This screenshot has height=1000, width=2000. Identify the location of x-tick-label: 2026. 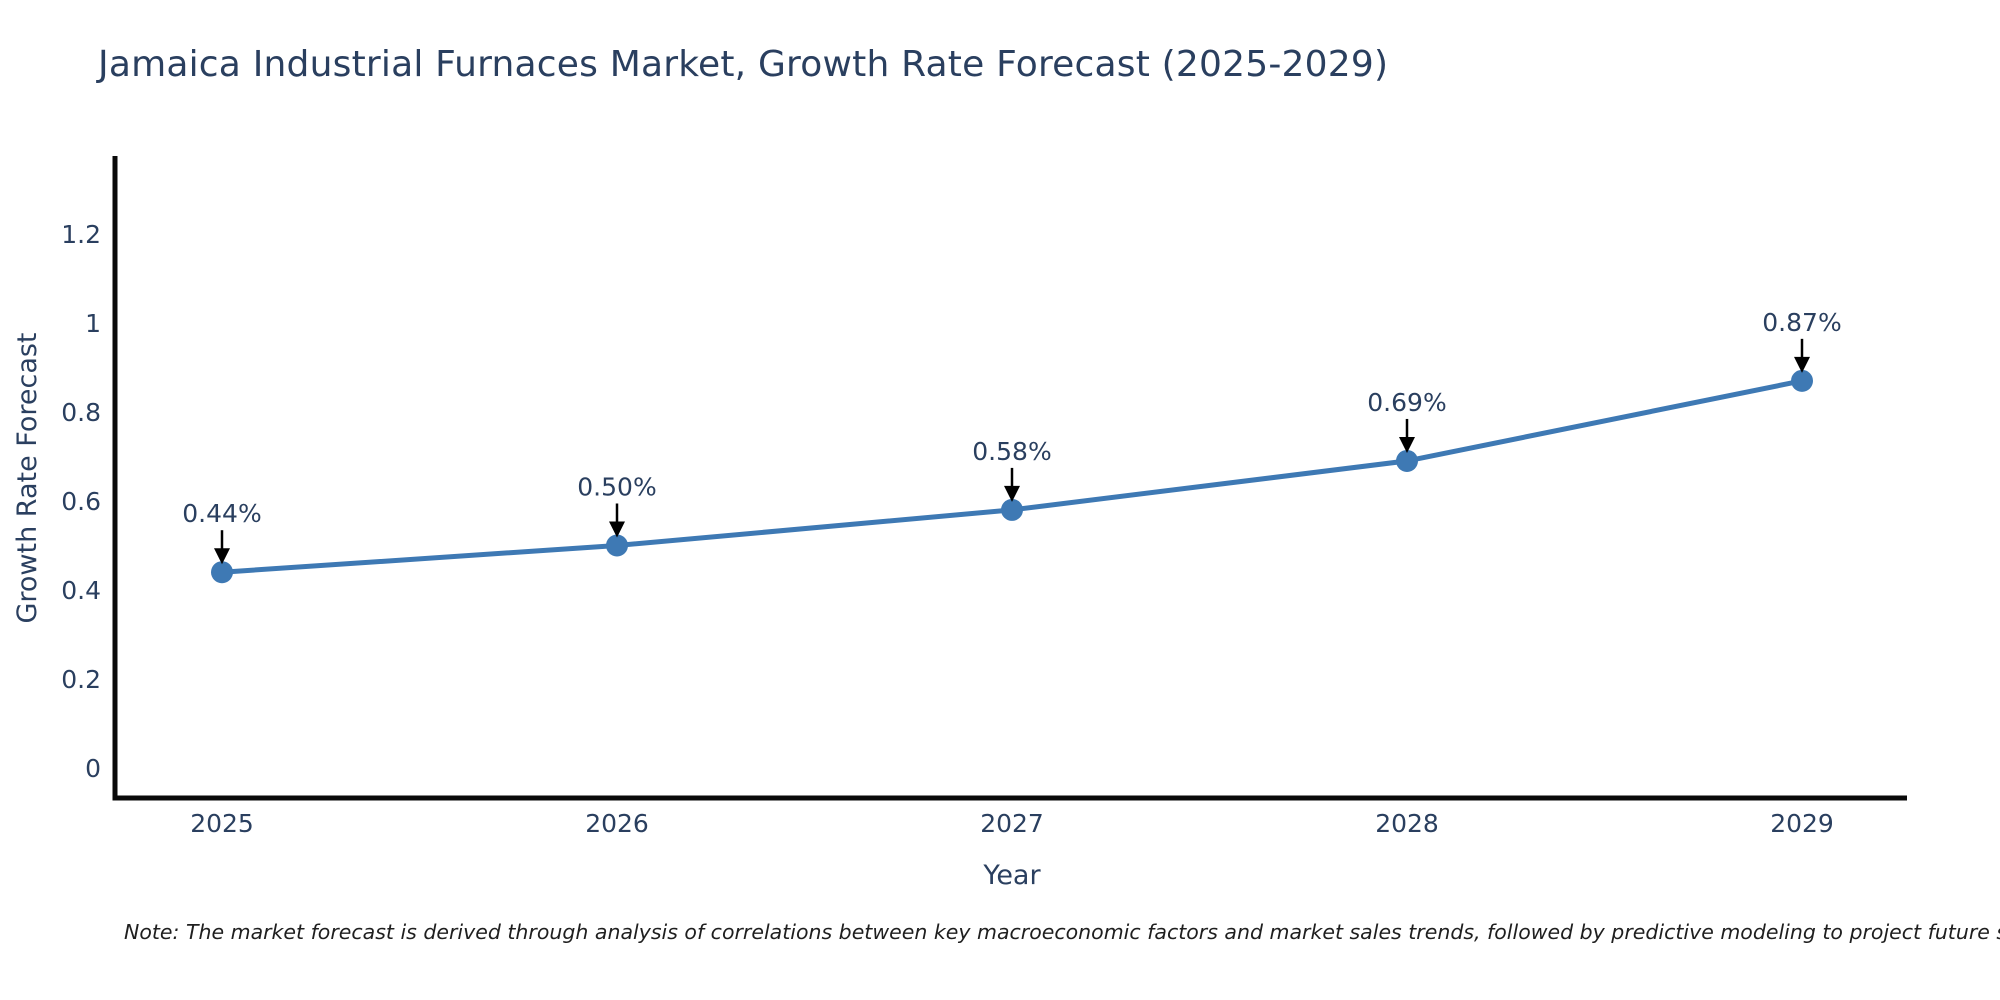
(617, 823).